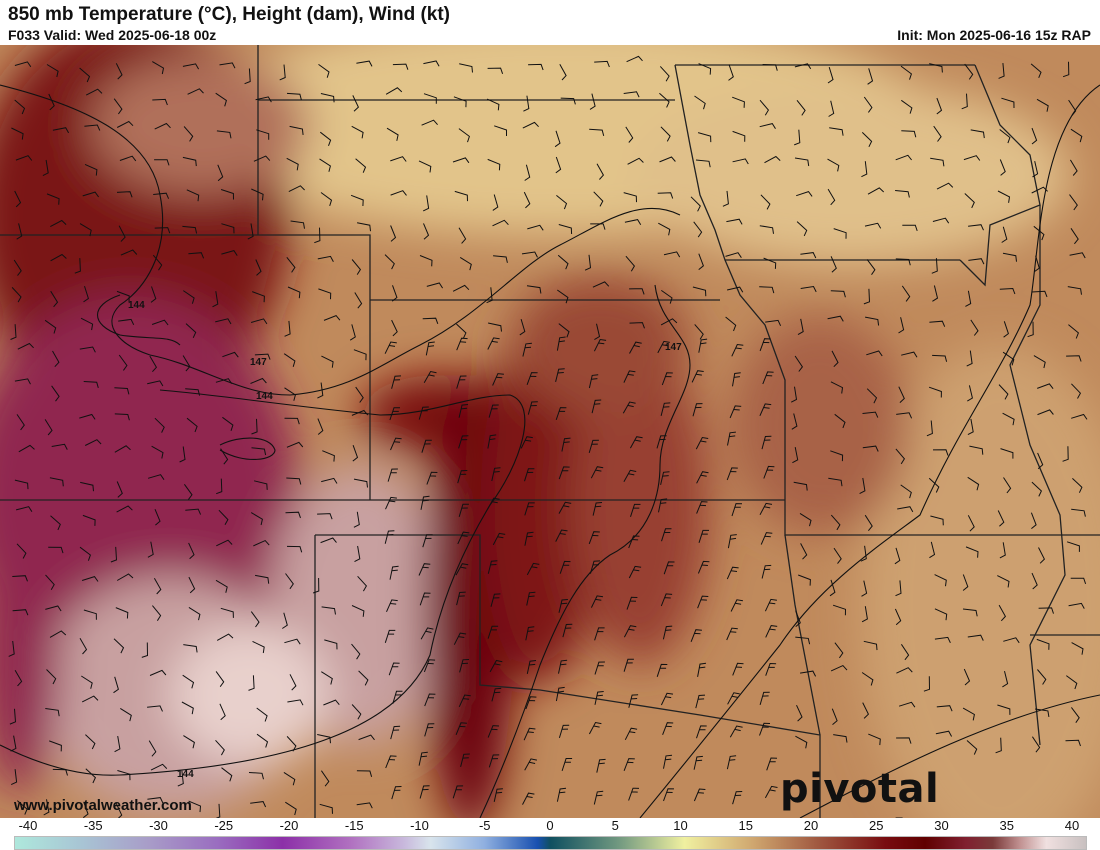 Image resolution: width=1100 pixels, height=850 pixels. I want to click on colorbar-tick-label: -25, so click(224, 825).